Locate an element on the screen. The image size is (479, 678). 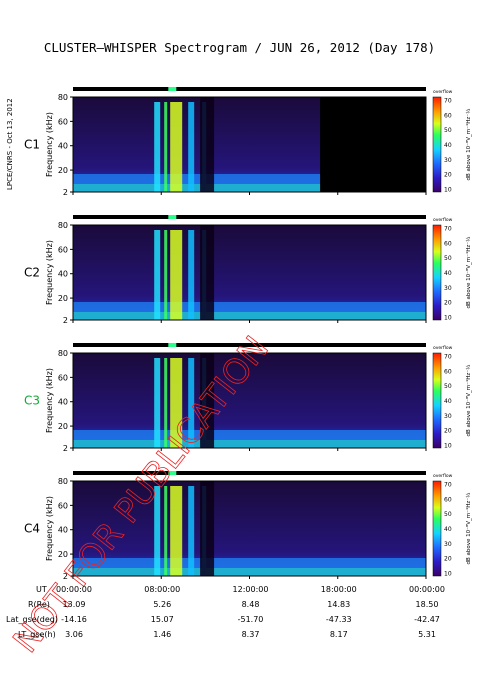
no-data-region is located at coordinates (373, 144).